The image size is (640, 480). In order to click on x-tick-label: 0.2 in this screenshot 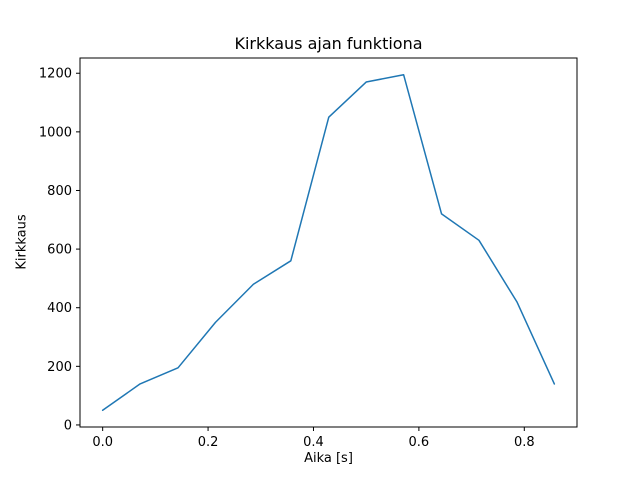, I will do `click(208, 442)`.